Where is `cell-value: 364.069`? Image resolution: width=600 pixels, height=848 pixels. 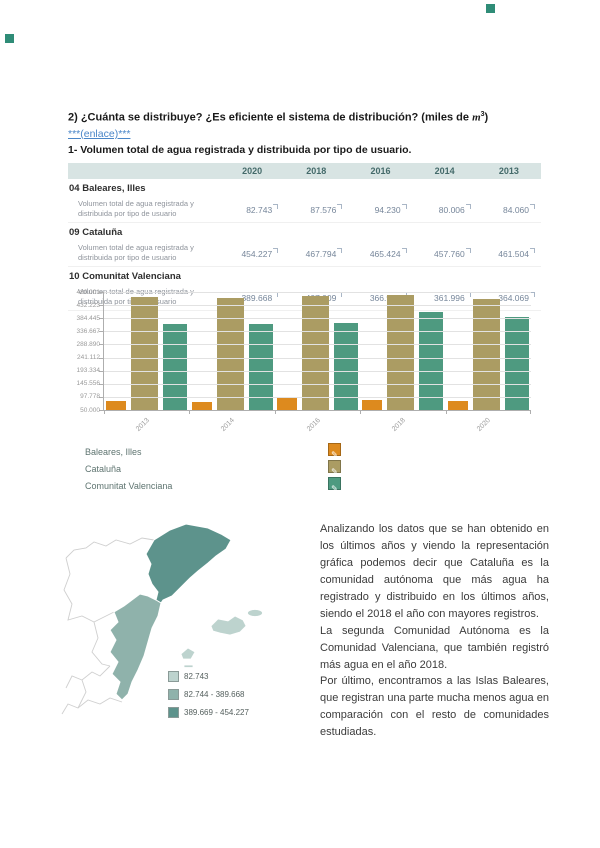 cell-value: 364.069 is located at coordinates (513, 297).